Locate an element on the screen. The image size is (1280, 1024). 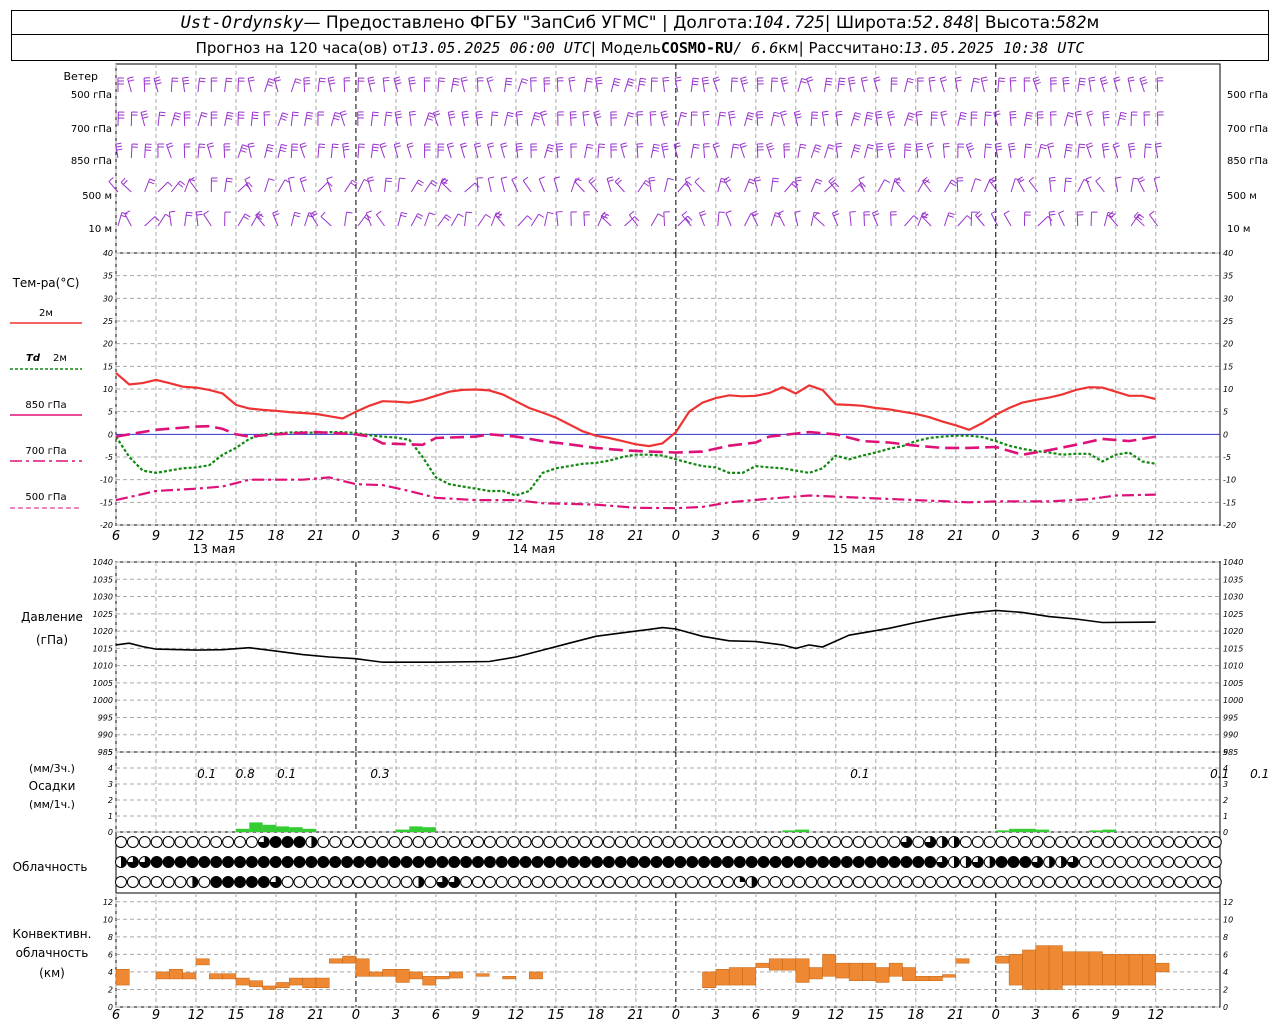
precip-3h-label: 0.1 is located at coordinates (206, 774).